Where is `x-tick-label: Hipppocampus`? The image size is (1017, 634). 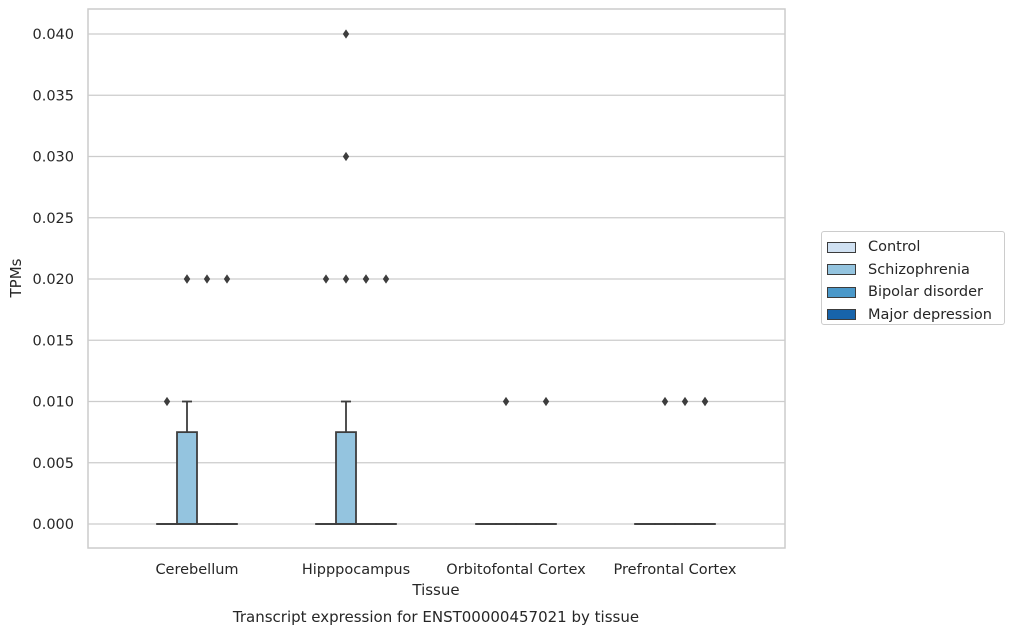 x-tick-label: Hipppocampus is located at coordinates (356, 570).